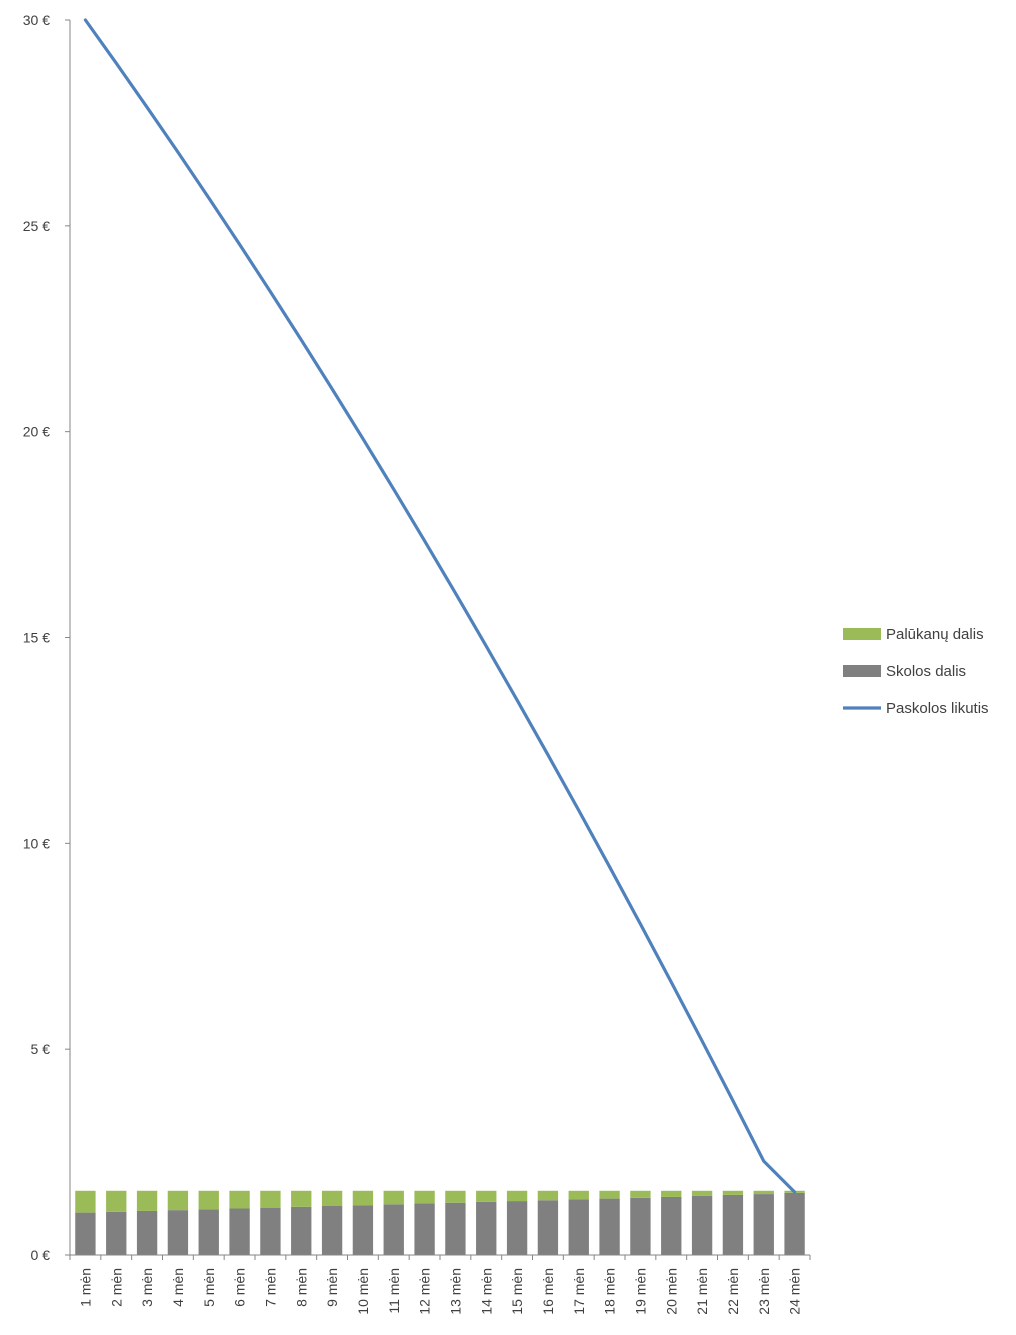 The image size is (1016, 1335). What do you see at coordinates (85, 1287) in the screenshot?
I see `x-tick-label: 1 mėn` at bounding box center [85, 1287].